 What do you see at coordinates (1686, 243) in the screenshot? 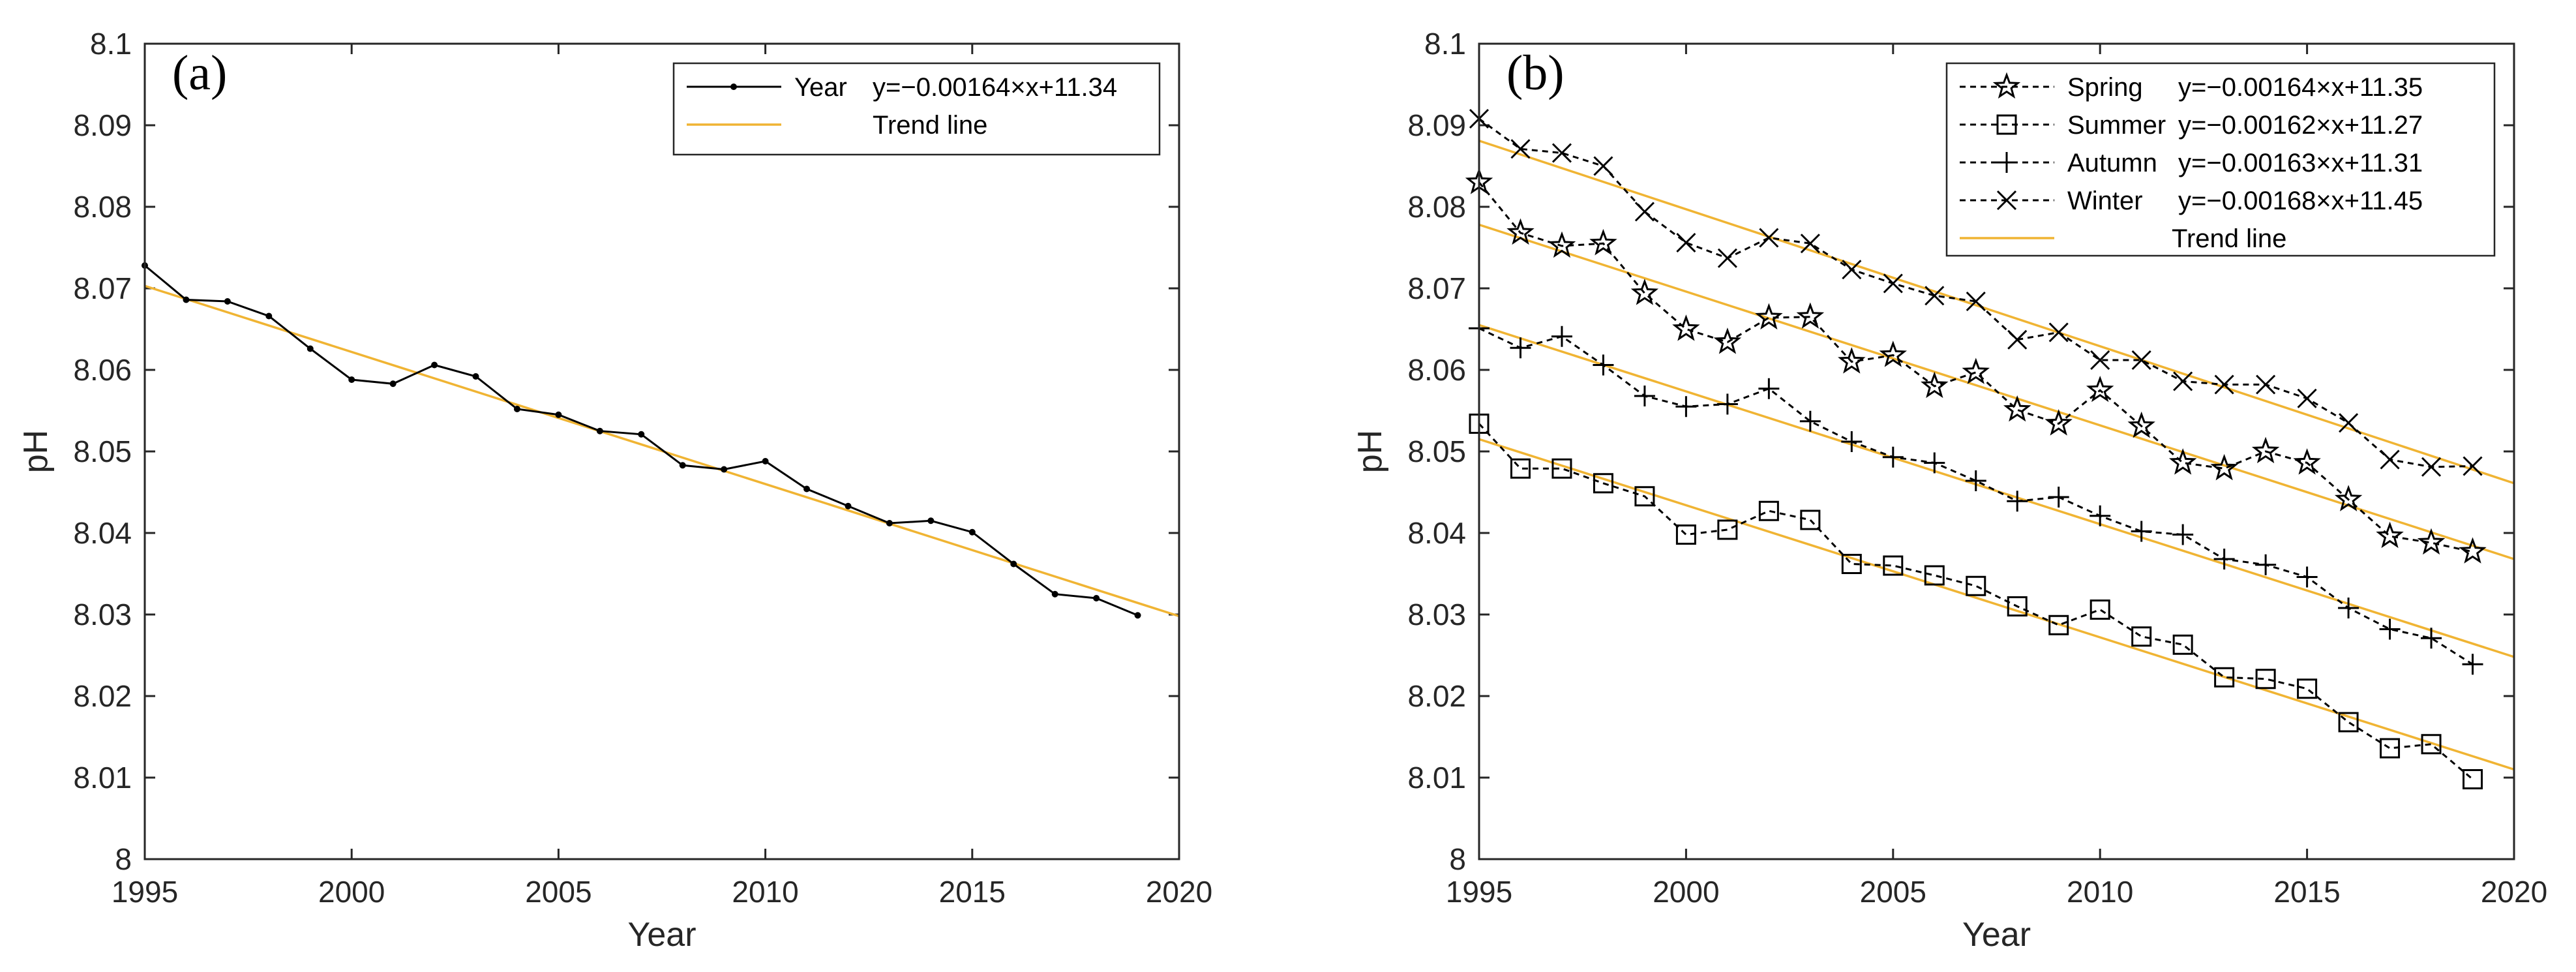
I see `data-point-winter-2000` at bounding box center [1686, 243].